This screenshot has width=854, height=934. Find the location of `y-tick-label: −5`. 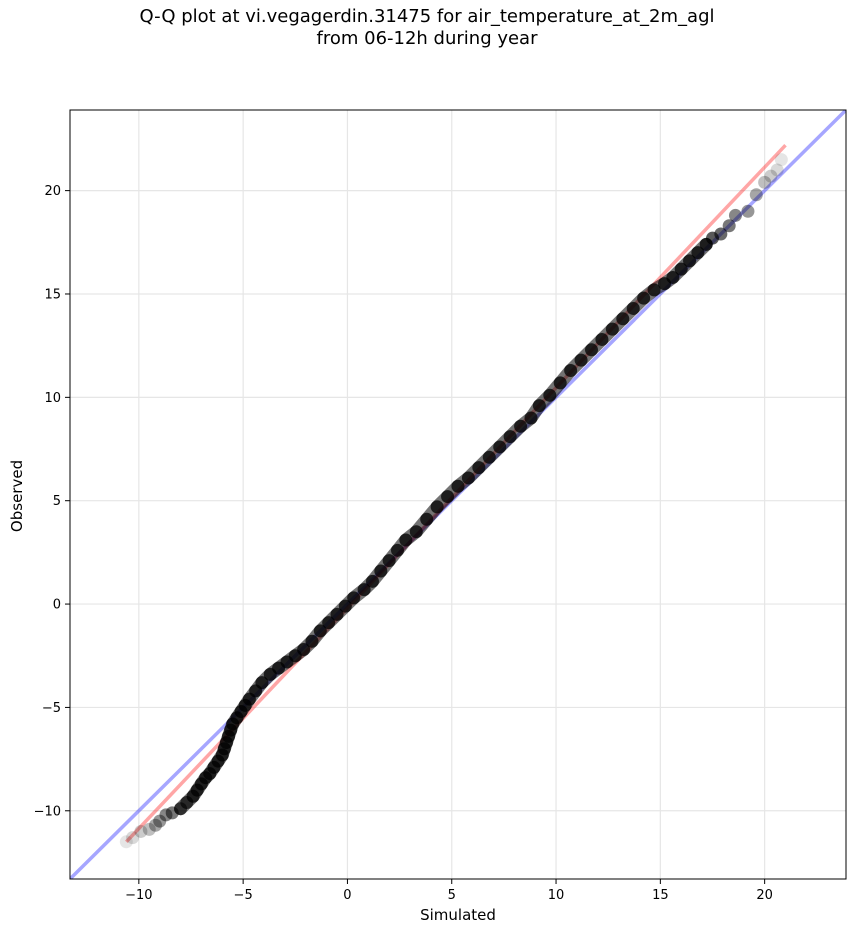

y-tick-label: −5 is located at coordinates (51, 708).